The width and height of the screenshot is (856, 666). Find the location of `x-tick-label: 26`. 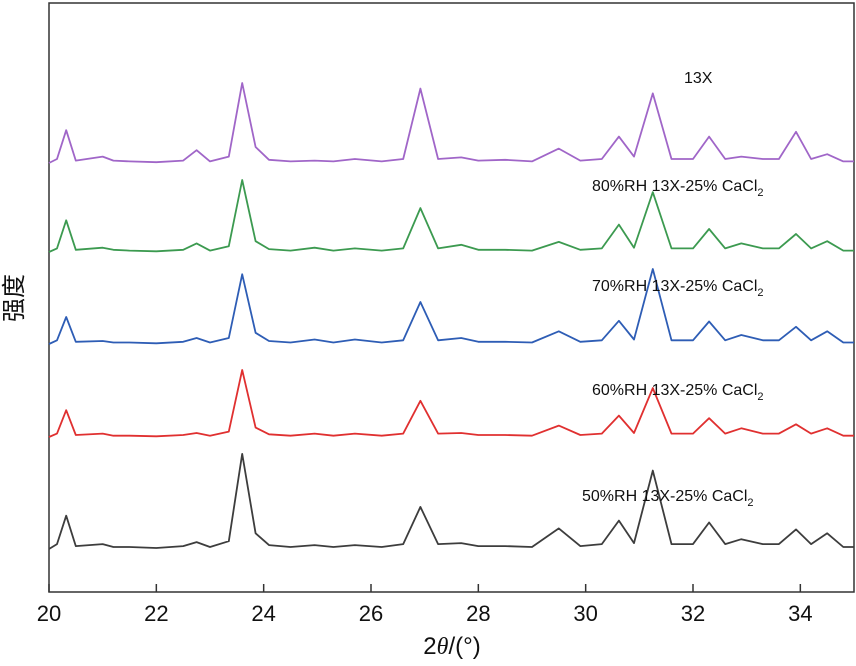

x-tick-label: 26 is located at coordinates (371, 613).